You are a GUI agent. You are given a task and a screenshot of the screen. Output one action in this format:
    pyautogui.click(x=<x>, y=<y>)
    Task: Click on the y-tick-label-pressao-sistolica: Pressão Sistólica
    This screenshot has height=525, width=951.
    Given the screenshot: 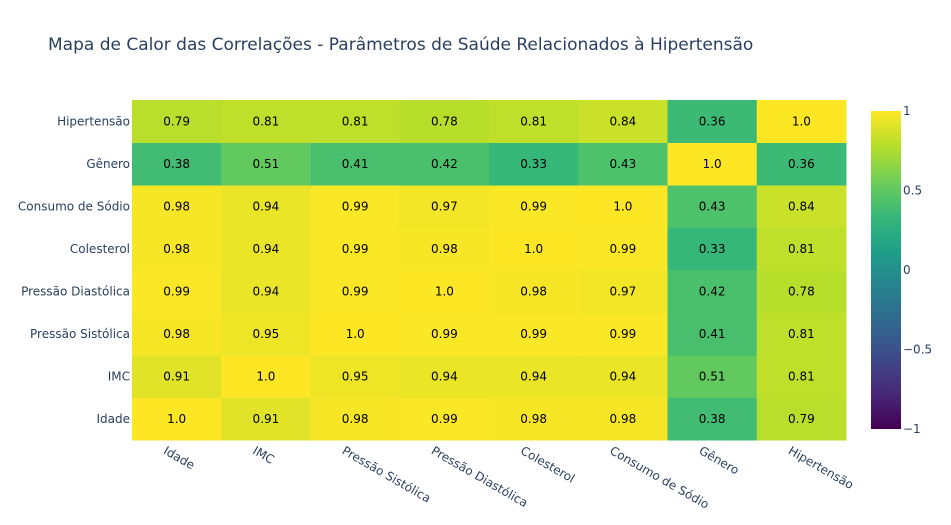 What is the action you would take?
    pyautogui.click(x=80, y=334)
    